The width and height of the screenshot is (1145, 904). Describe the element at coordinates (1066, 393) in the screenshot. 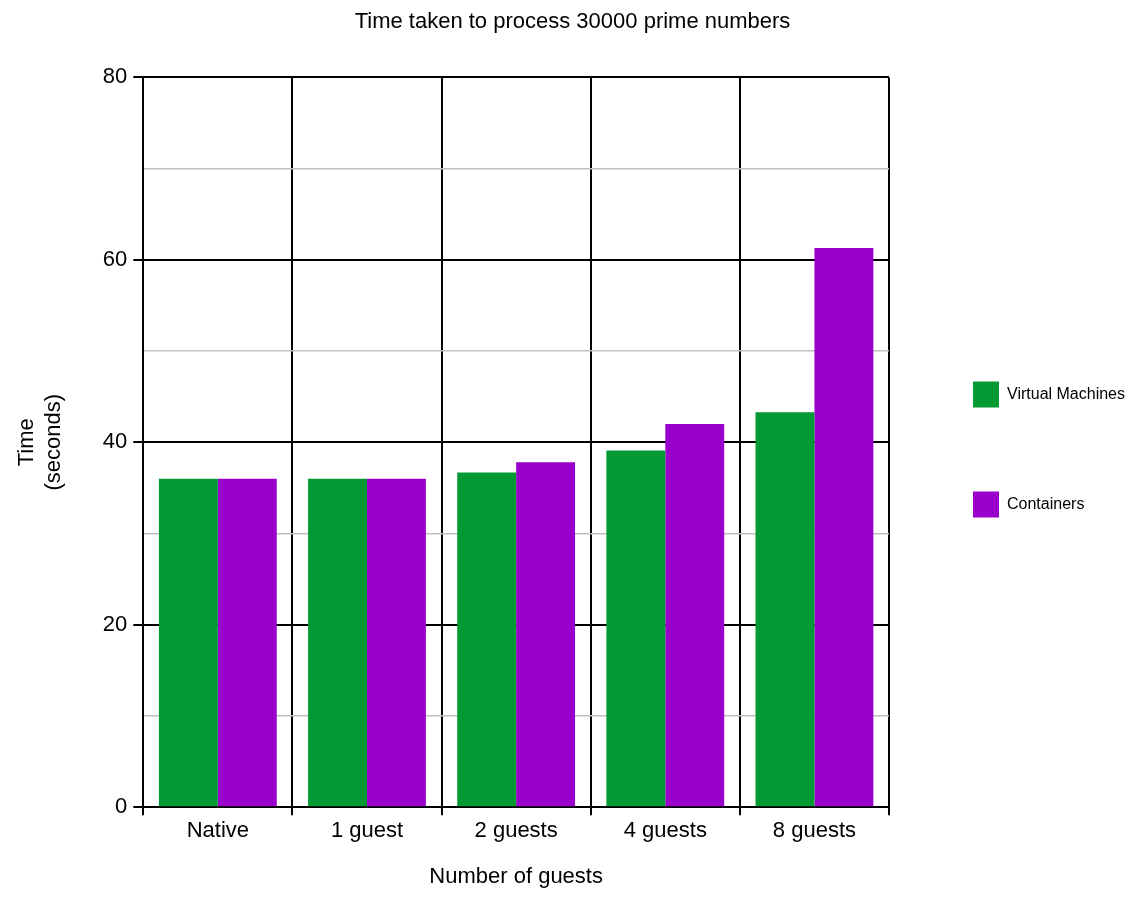

I see `legend-label: Virtual Machines` at that location.